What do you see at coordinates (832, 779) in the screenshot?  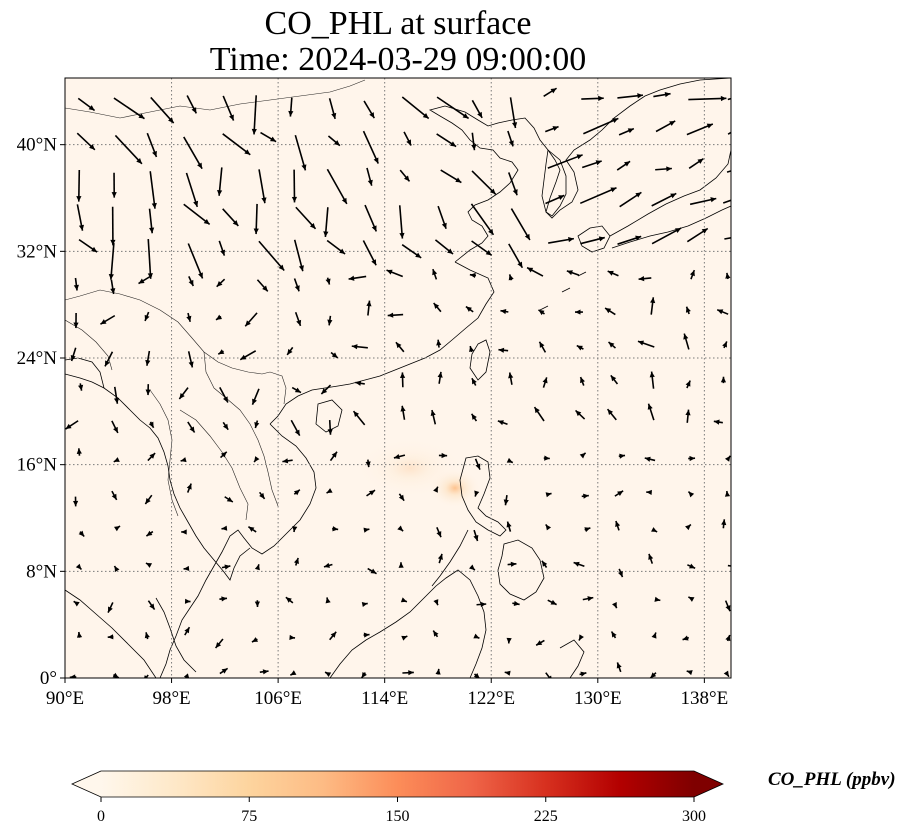 I see `colorbar-label: CO_PHL (ppbv)` at bounding box center [832, 779].